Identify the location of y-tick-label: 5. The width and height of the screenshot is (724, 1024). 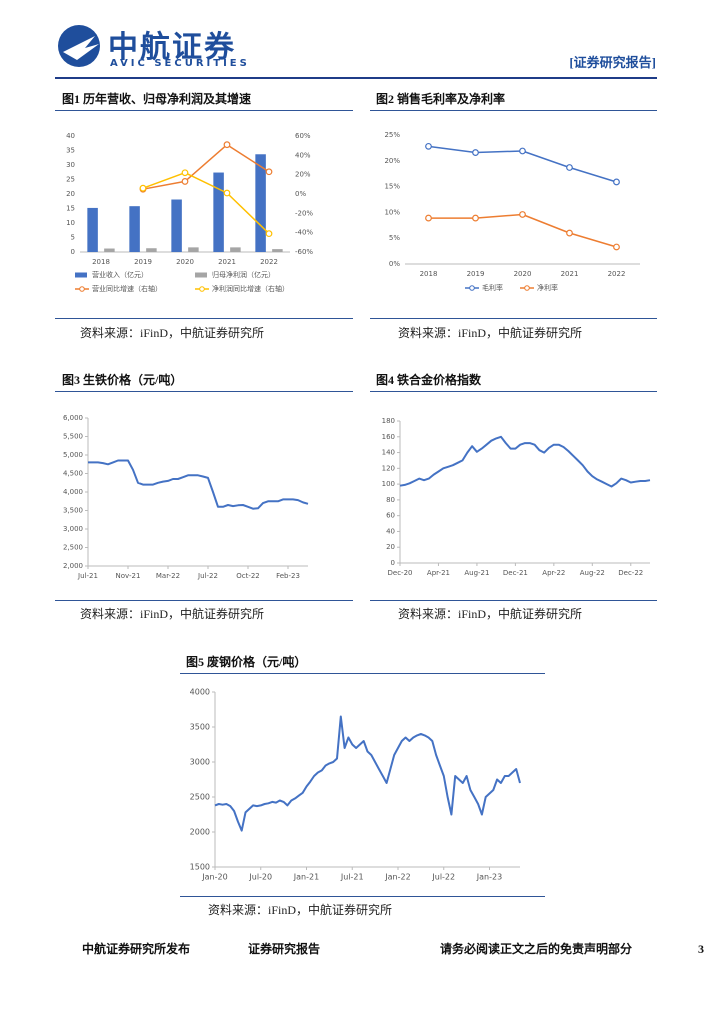
(73, 238).